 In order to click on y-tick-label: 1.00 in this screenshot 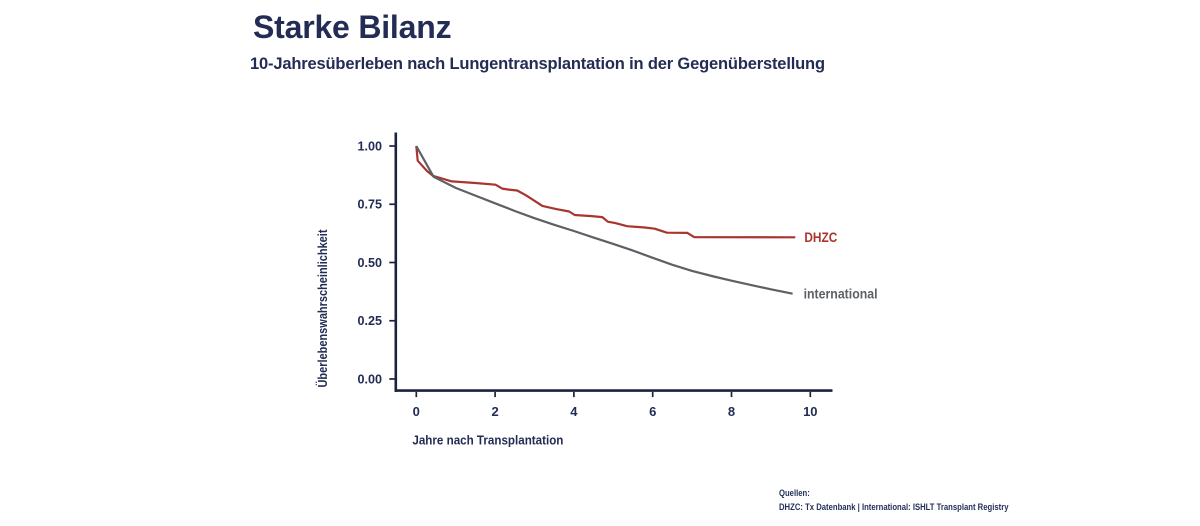, I will do `click(369, 146)`.